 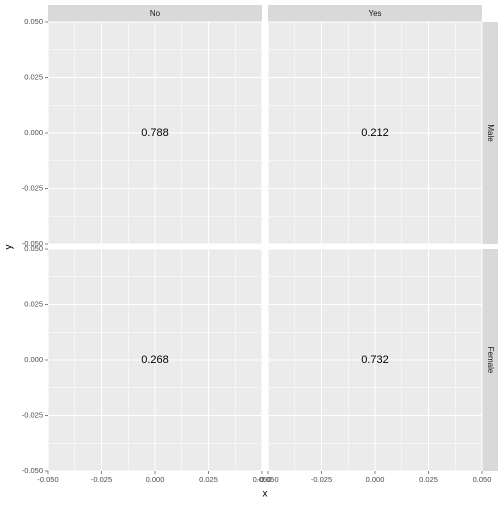 What do you see at coordinates (155, 133) in the screenshot?
I see `value-label: 0.788` at bounding box center [155, 133].